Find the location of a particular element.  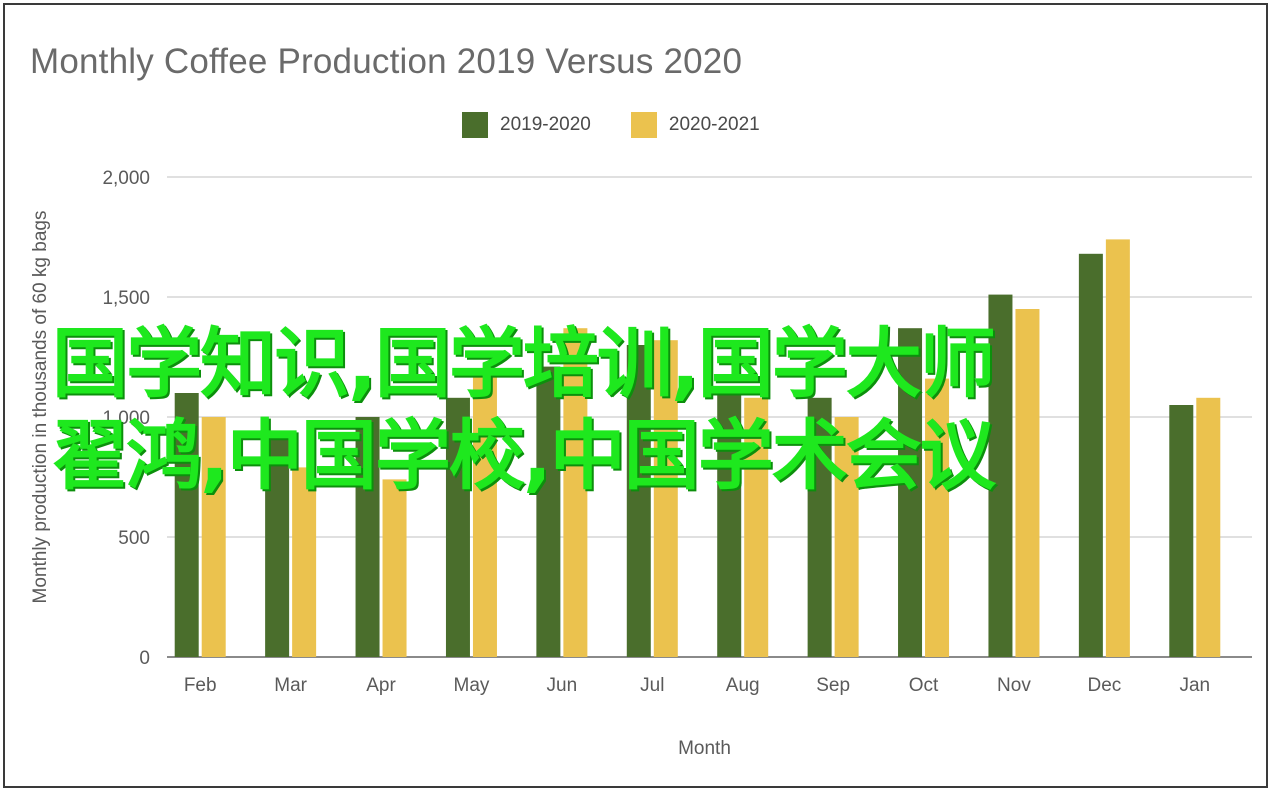

legend-item-2020-2021: 2020-2021 is located at coordinates (695, 125).